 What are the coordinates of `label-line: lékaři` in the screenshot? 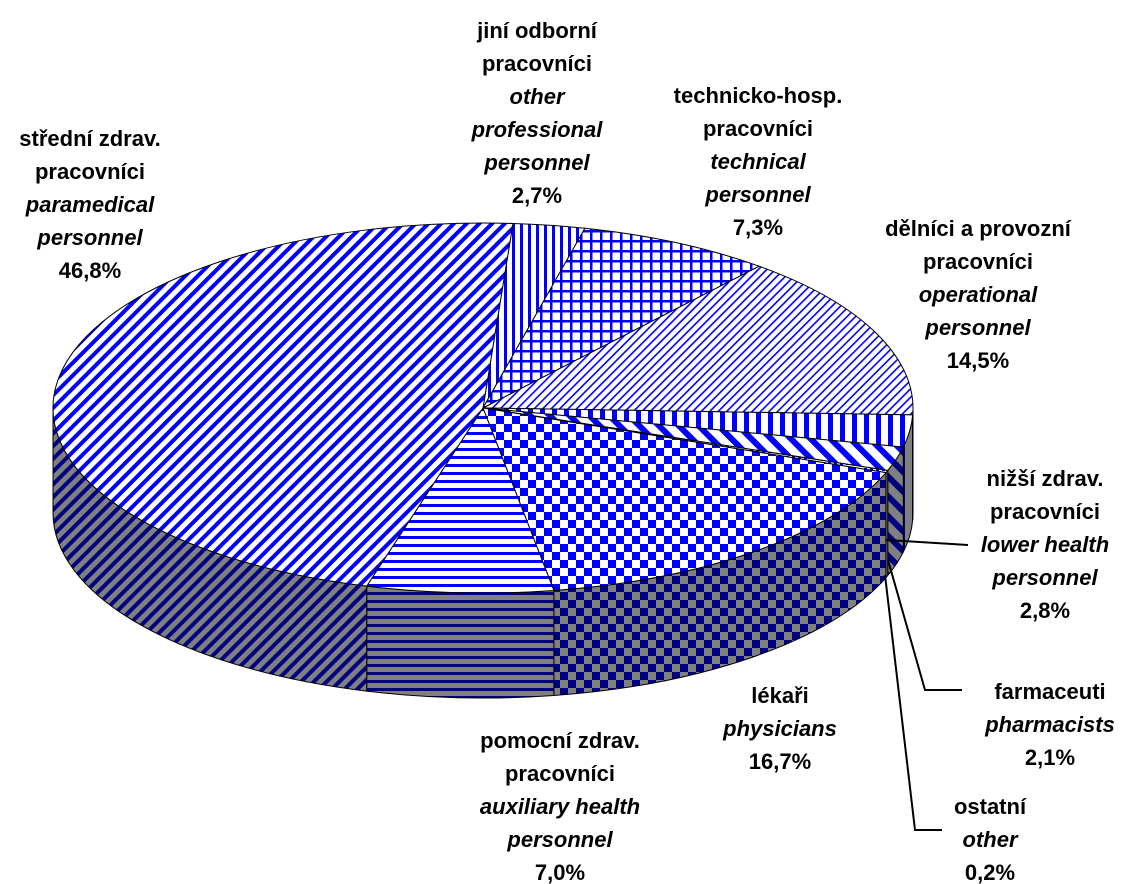 It's located at (780, 695).